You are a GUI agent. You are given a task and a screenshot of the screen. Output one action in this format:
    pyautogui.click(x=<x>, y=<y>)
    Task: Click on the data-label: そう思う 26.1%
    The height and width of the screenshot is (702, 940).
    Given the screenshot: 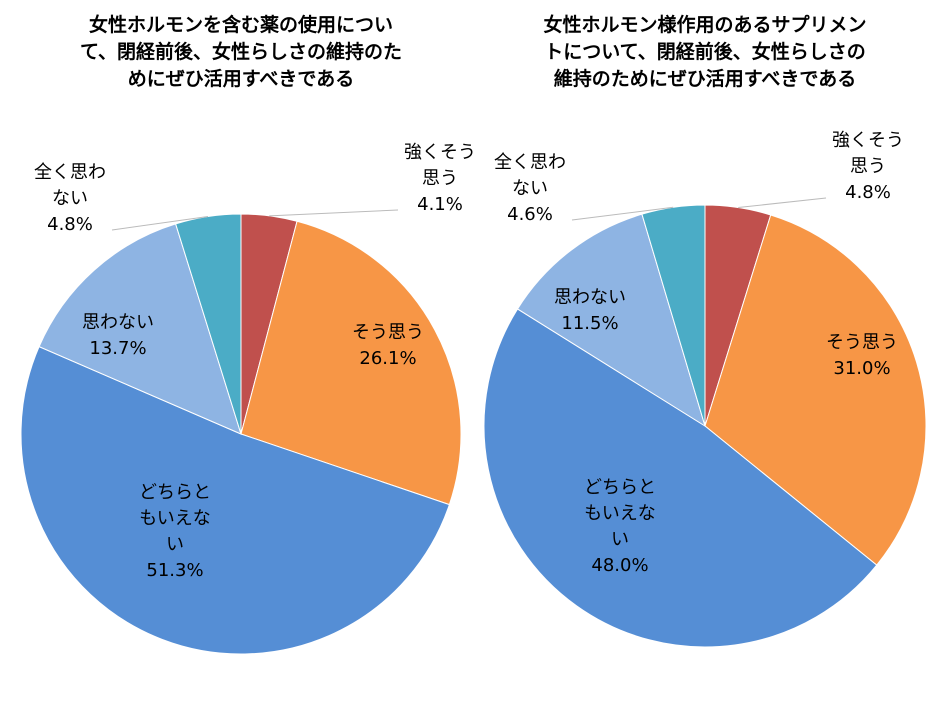 What is the action you would take?
    pyautogui.click(x=388, y=346)
    